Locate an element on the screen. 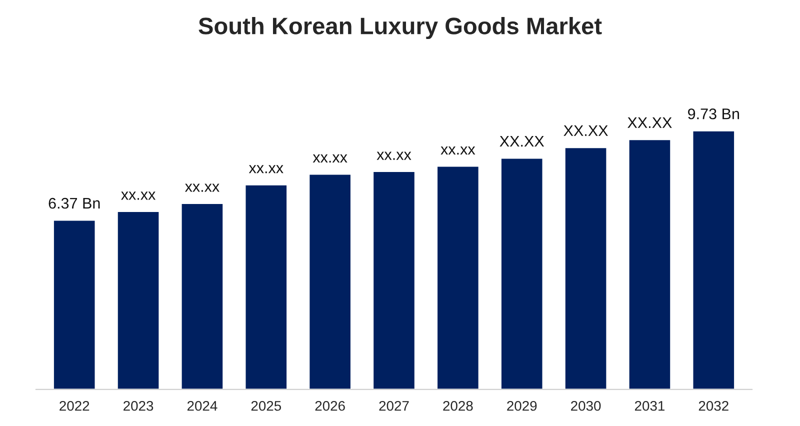  x-tick-label: 2028 is located at coordinates (458, 405).